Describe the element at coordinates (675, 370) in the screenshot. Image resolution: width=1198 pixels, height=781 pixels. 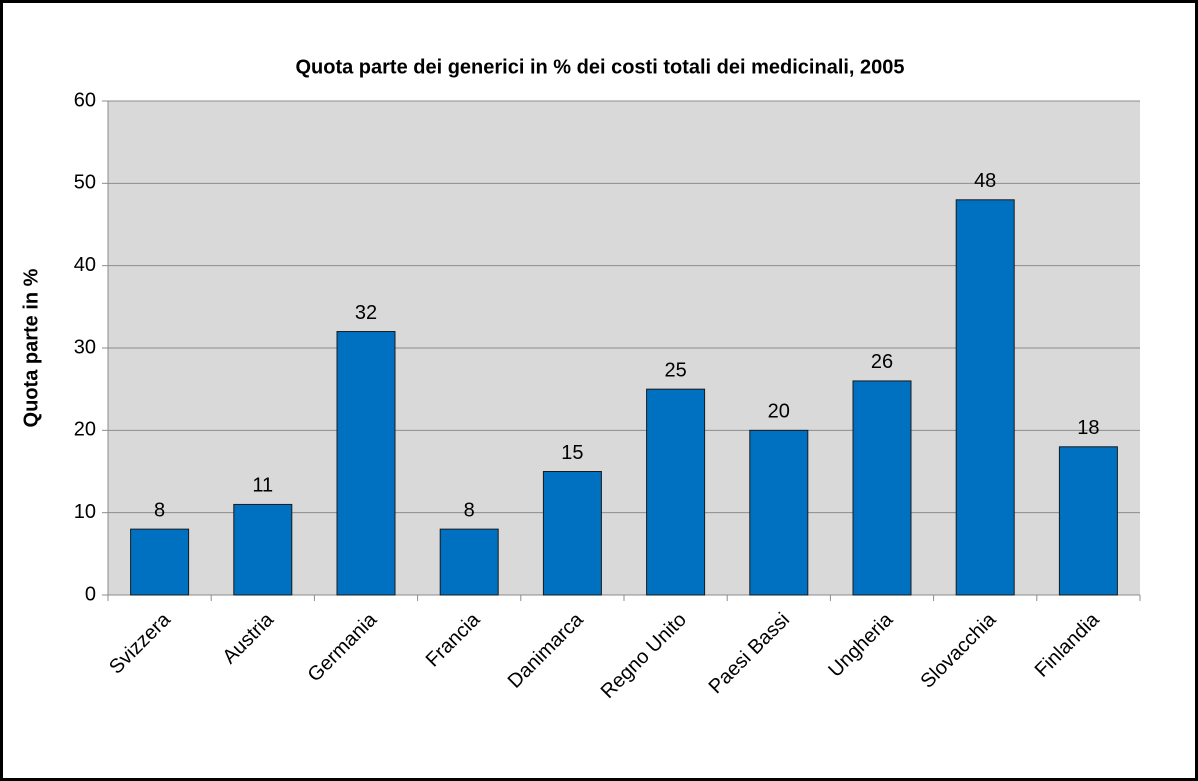
I see `data-label: 25` at that location.